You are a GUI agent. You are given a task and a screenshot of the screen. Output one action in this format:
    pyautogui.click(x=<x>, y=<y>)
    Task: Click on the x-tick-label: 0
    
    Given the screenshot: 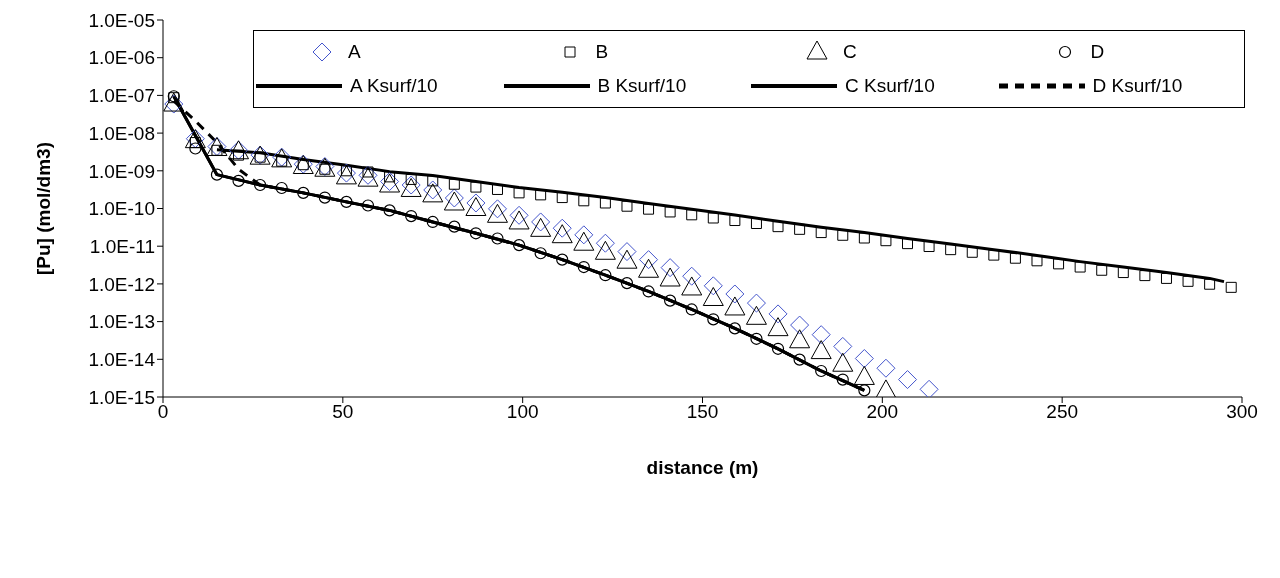 What is the action you would take?
    pyautogui.click(x=163, y=412)
    